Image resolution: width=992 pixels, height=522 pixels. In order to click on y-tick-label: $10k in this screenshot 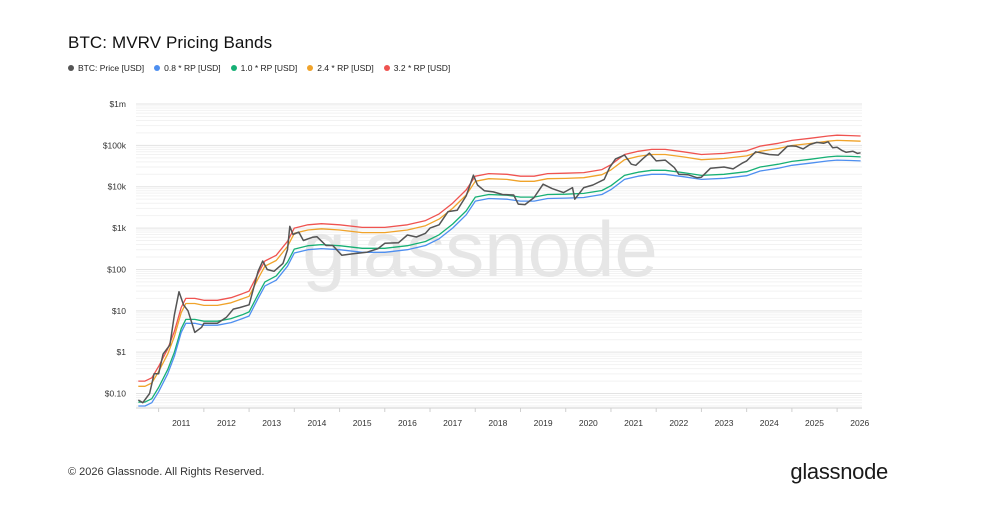, I will do `click(117, 187)`.